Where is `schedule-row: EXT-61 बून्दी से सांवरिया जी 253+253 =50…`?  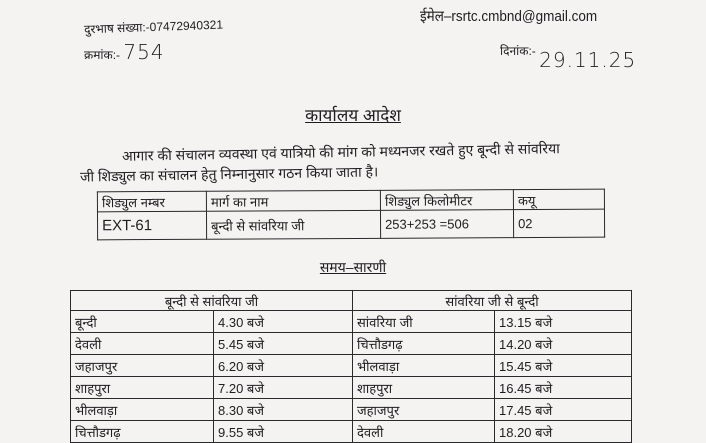 schedule-row: EXT-61 बून्दी से सांवरिया जी 253+253 =50… is located at coordinates (351, 224).